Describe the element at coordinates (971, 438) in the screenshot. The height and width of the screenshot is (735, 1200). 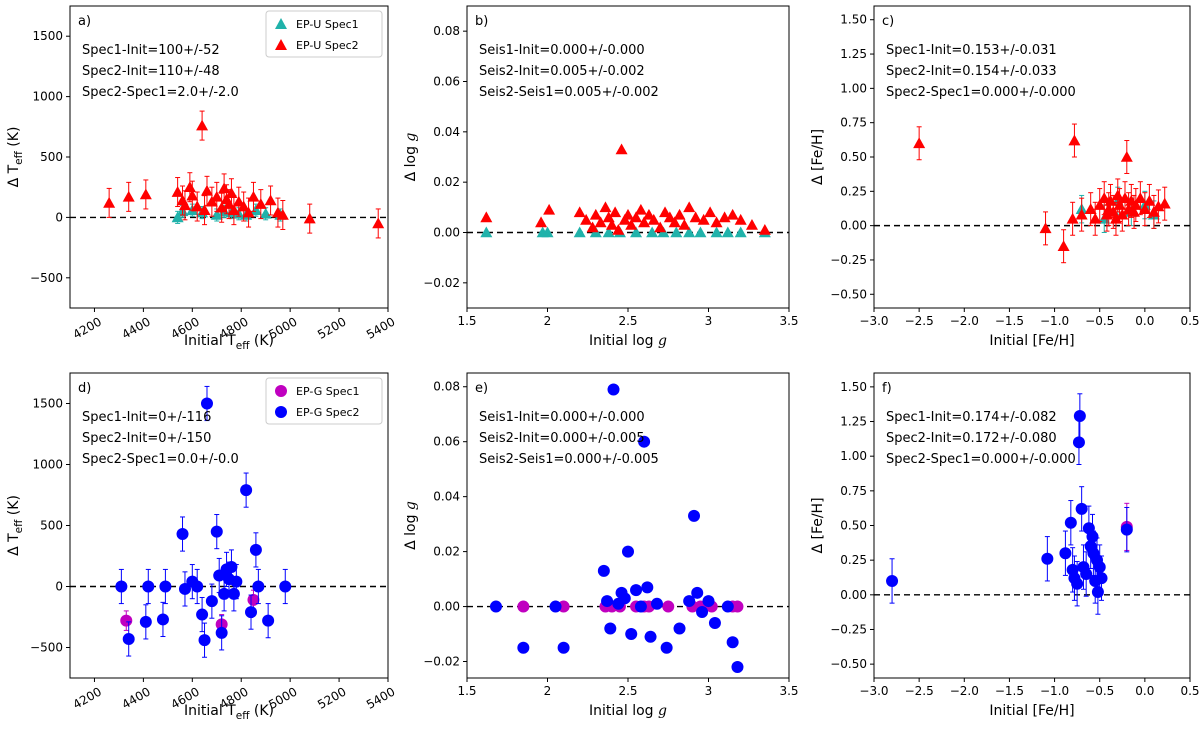
I see `stat-annotation: Spec2-Init=0.172+/-0.080` at that location.